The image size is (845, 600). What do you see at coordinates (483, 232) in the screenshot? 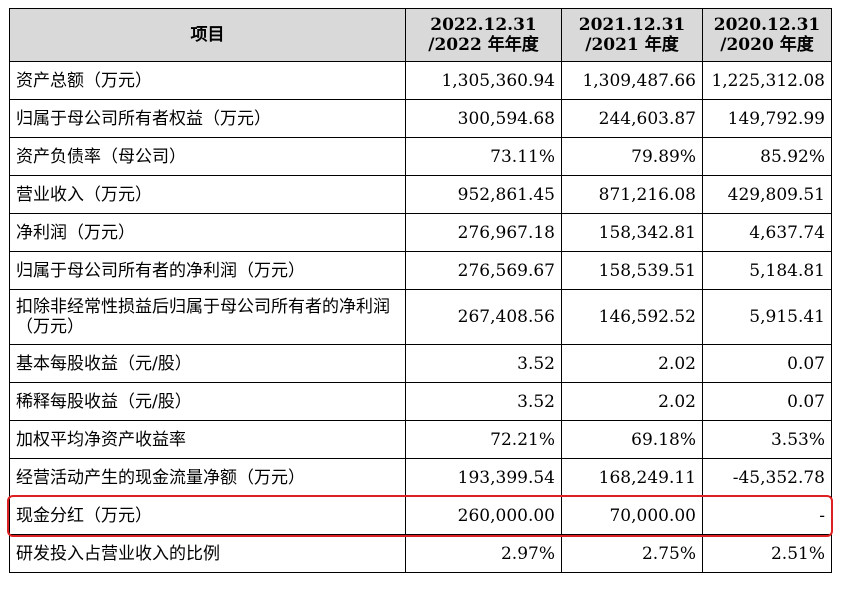
I see `cell-2022: 276,967.18` at bounding box center [483, 232].